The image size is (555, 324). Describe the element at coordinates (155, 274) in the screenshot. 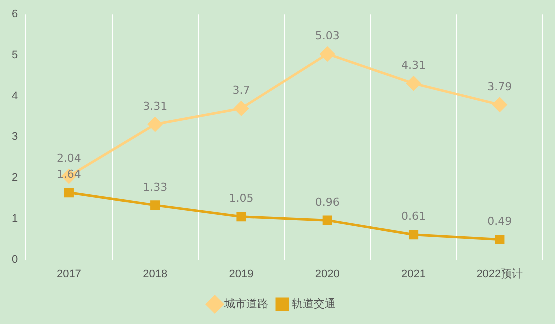

I see `x-tick-label: 2018` at that location.